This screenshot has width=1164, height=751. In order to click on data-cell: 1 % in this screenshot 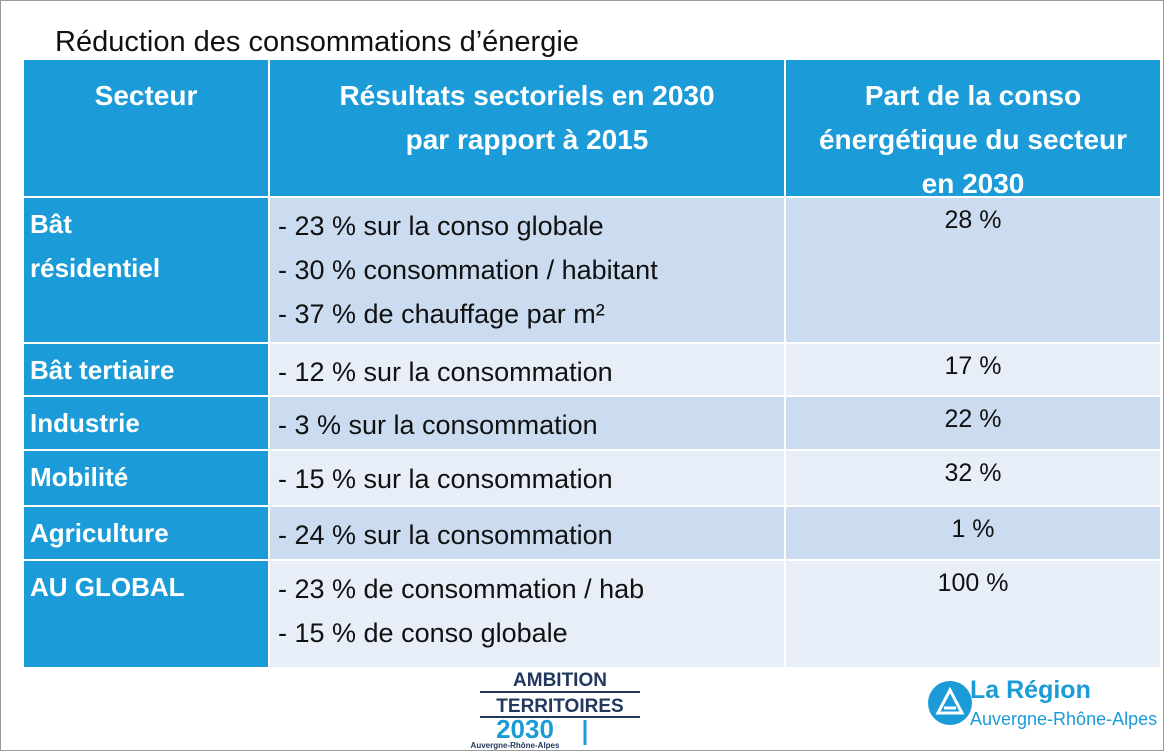, I will do `click(973, 533)`.